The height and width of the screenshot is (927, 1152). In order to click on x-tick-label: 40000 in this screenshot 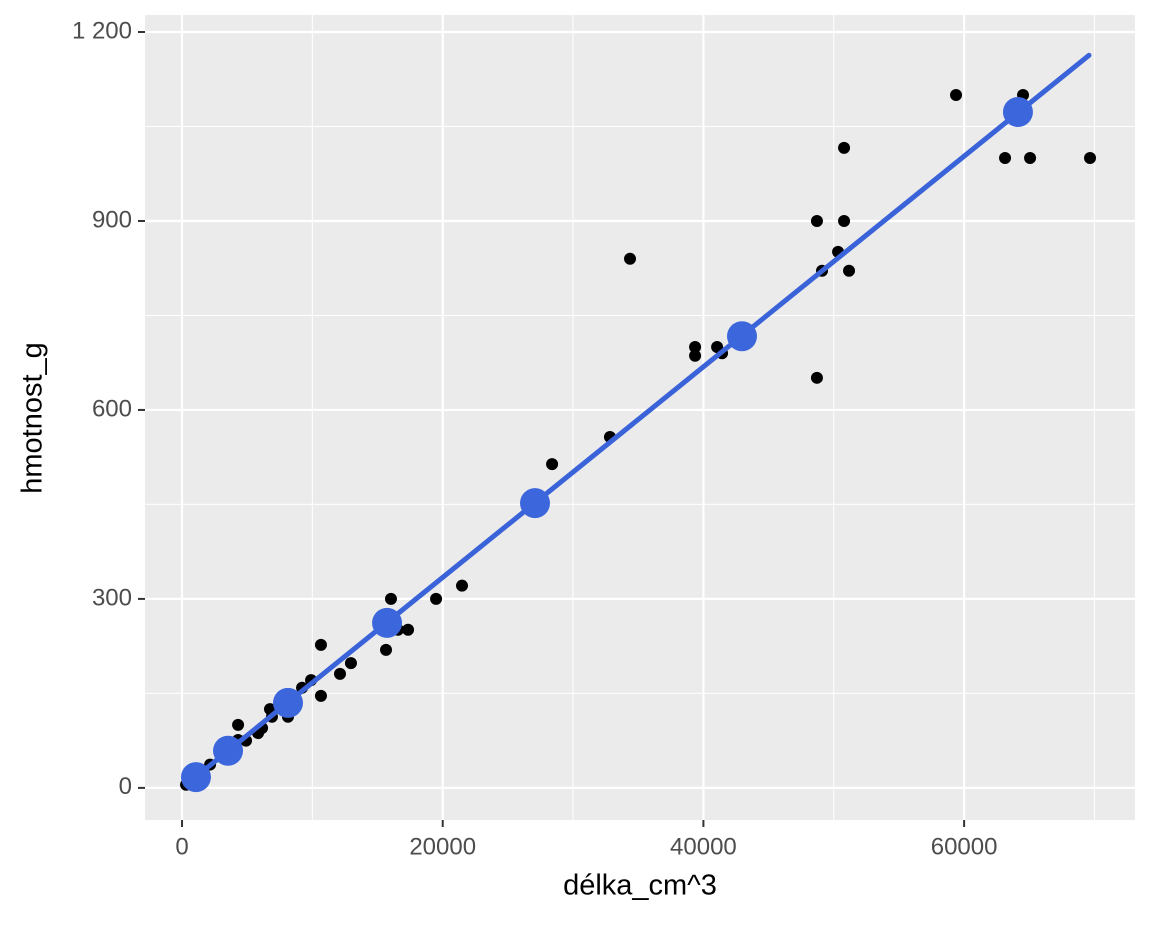, I will do `click(703, 846)`.